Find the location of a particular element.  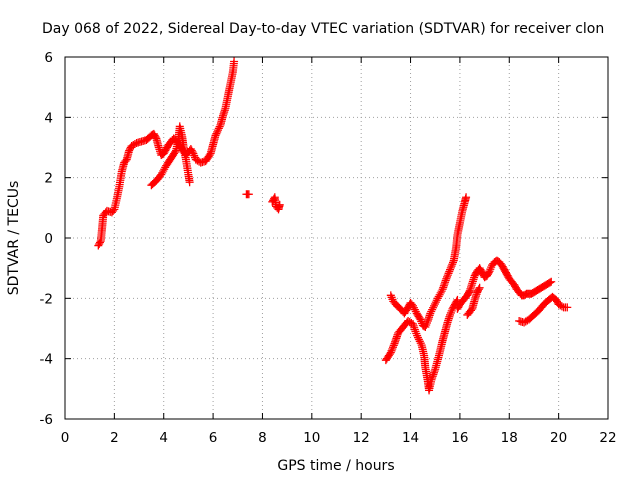

x-tick-label: 22 is located at coordinates (607, 438).